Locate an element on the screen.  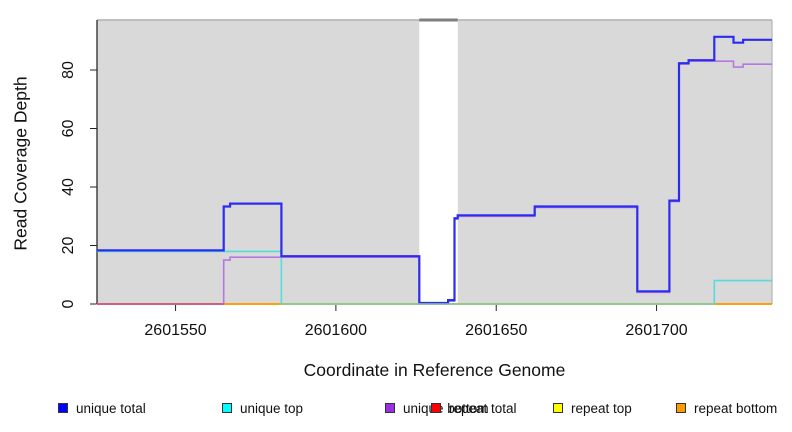
x-axis-title: Coordinate in Reference Genome is located at coordinates (434, 370).